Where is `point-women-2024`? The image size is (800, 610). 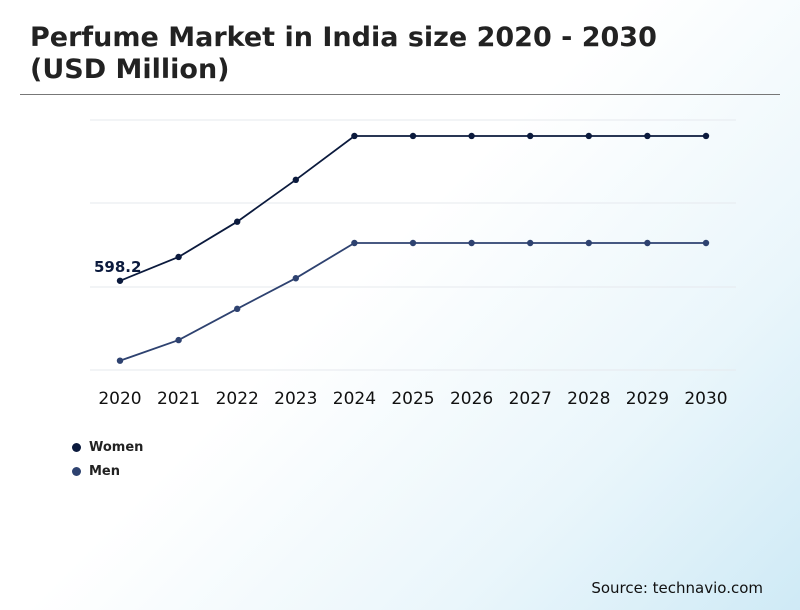
point-women-2024 is located at coordinates (354, 136).